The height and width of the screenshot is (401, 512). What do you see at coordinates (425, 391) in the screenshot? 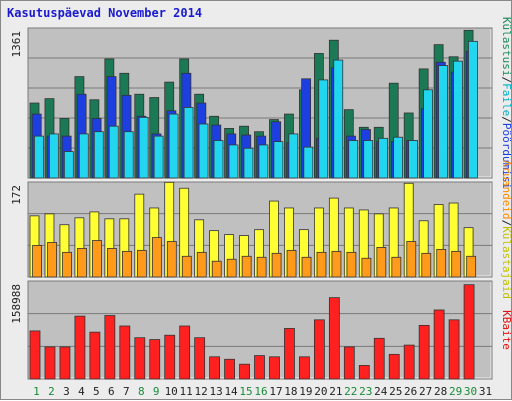
I see `x-tick-label-day-27: 27` at bounding box center [425, 391].